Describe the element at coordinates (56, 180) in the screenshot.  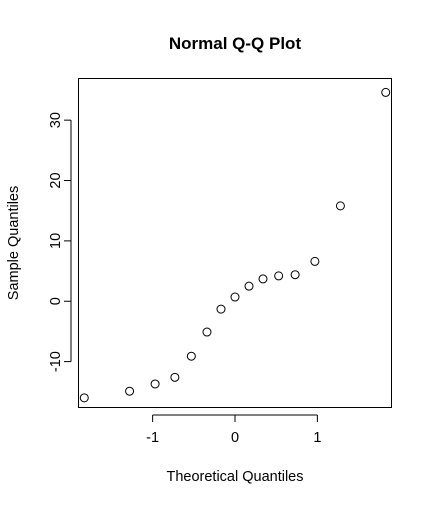
I see `y-tick-label: 20` at that location.